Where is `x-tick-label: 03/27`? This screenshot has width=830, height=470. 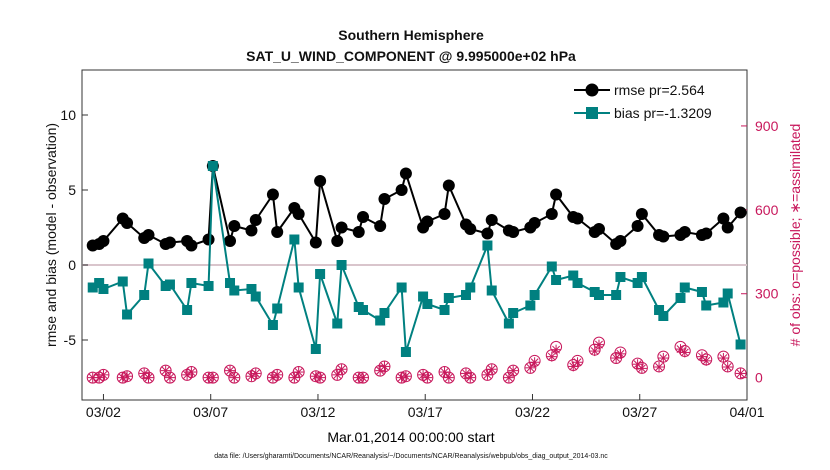
x-tick-label: 03/27 is located at coordinates (639, 412).